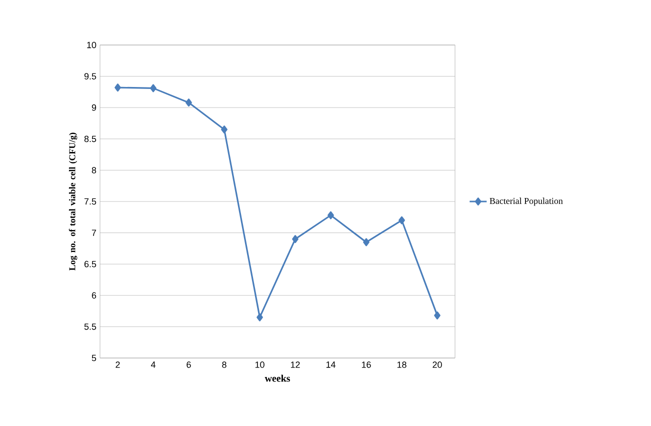  What do you see at coordinates (90, 139) in the screenshot?
I see `y-tick-label: 8.5` at bounding box center [90, 139].